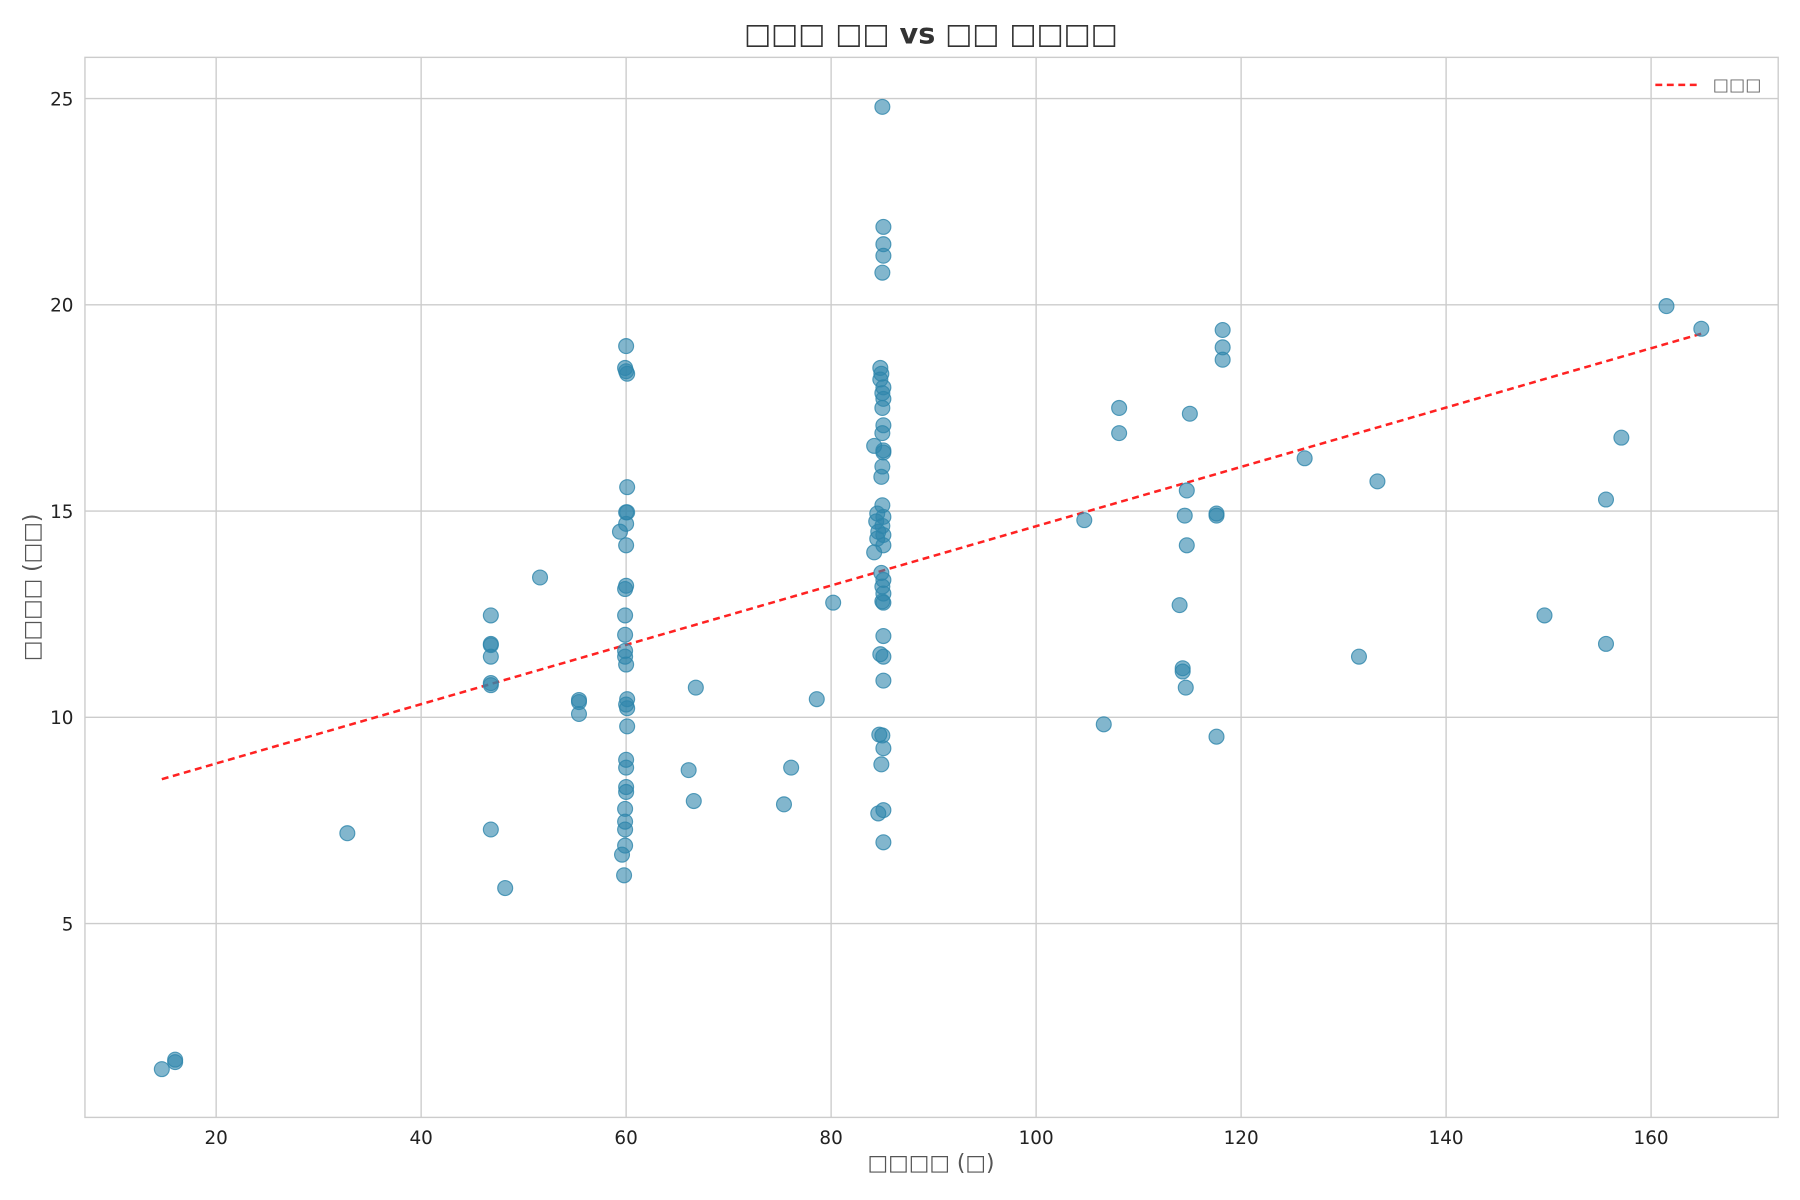  I want to click on chart-title: □□□ □□ vs □□ □□□□, so click(931, 34).